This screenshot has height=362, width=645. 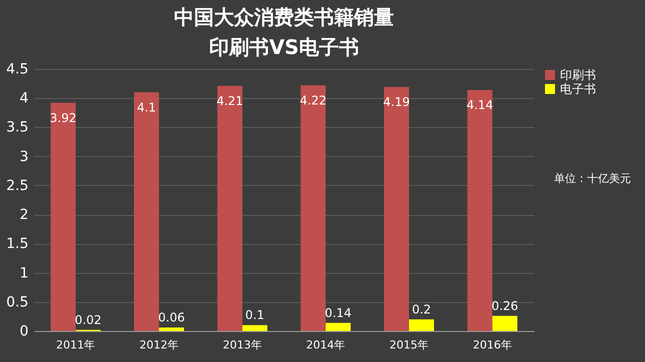 I want to click on x-tick-label: 2012年, so click(x=159, y=345).